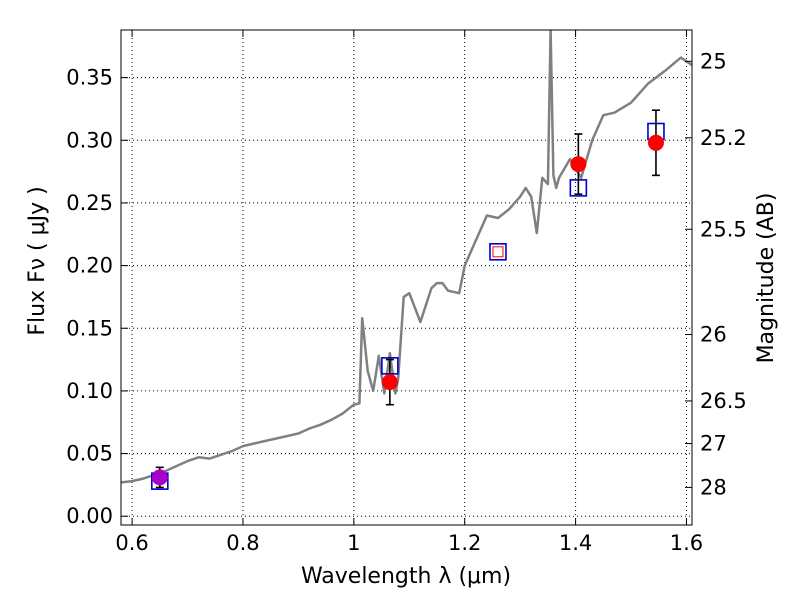 This screenshot has height=600, width=800. I want to click on y-tick-label: 0.10, so click(89, 391).